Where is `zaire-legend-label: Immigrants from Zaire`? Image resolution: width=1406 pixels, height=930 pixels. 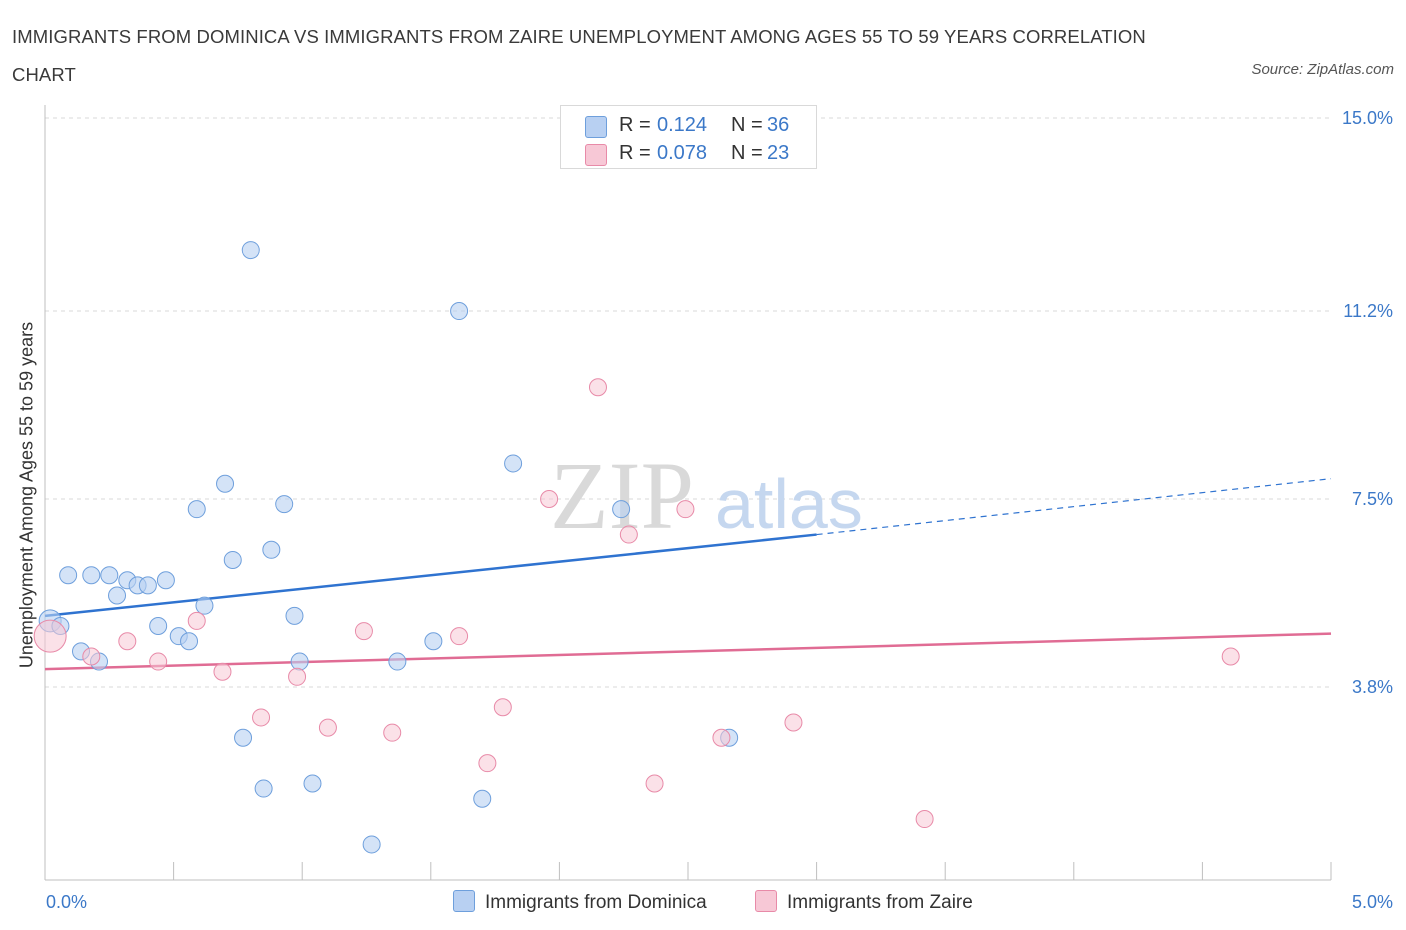 zaire-legend-label: Immigrants from Zaire is located at coordinates (880, 902).